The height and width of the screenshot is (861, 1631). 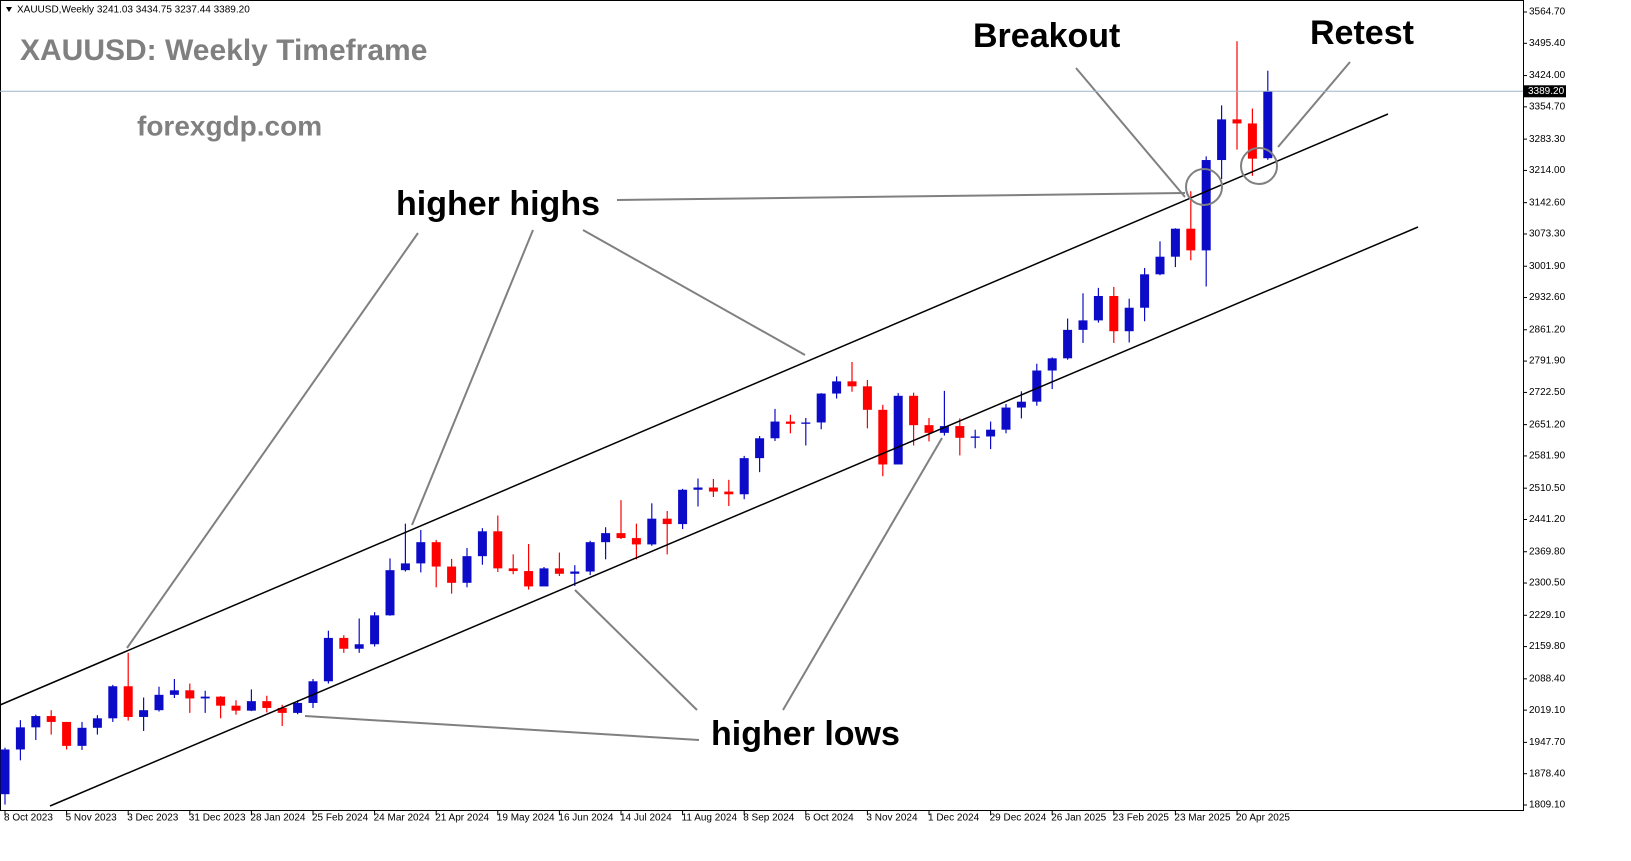 What do you see at coordinates (92, 818) in the screenshot?
I see `x-tick-label: 5 Nov 2023` at bounding box center [92, 818].